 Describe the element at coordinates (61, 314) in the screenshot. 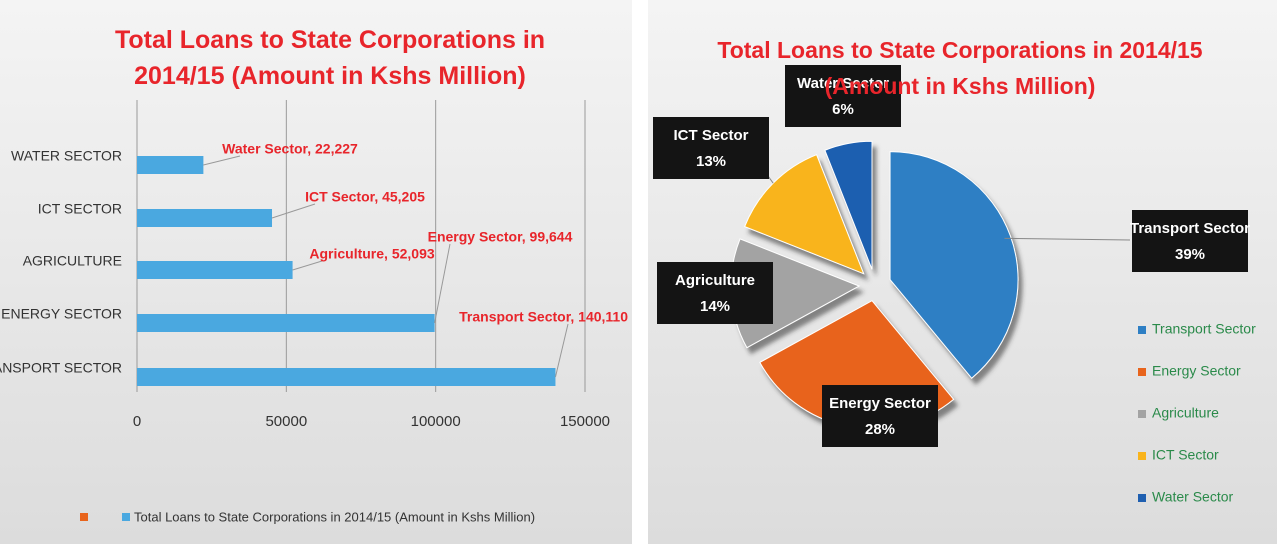

I see `y-tick-label: ENERGY SECTOR` at that location.